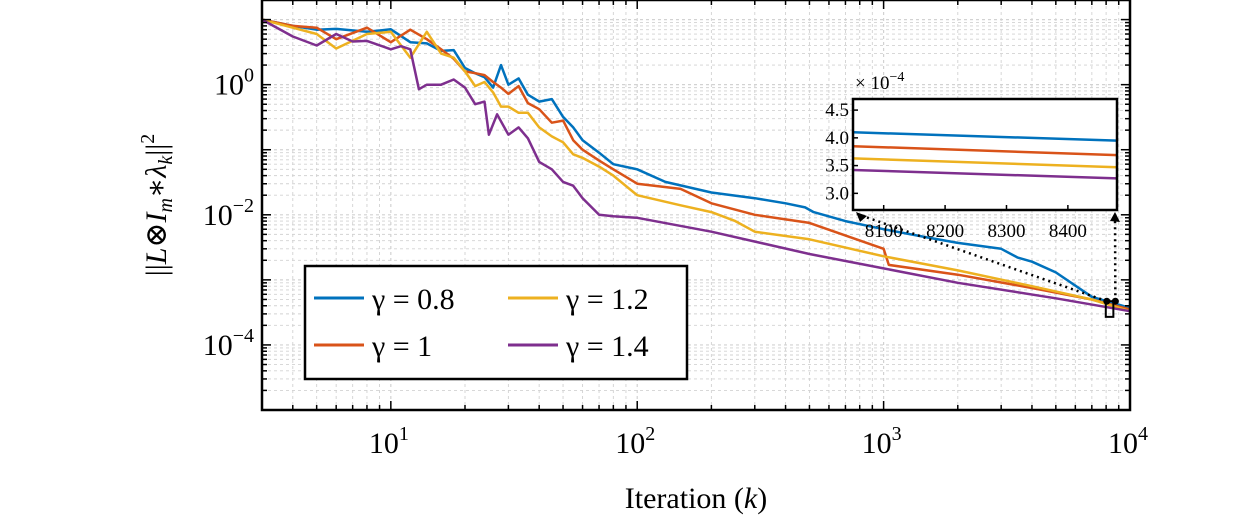 The image size is (1260, 522). What do you see at coordinates (879, 82) in the screenshot?
I see `inset-scale-label: × 10⁻⁴` at bounding box center [879, 82].